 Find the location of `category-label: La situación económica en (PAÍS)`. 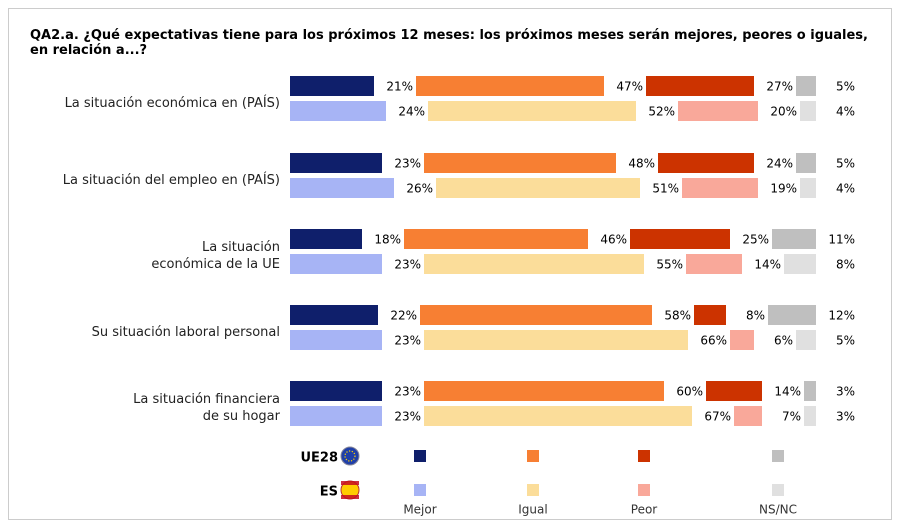

category-label: La situación económica en (PAÍS) is located at coordinates (172, 103).